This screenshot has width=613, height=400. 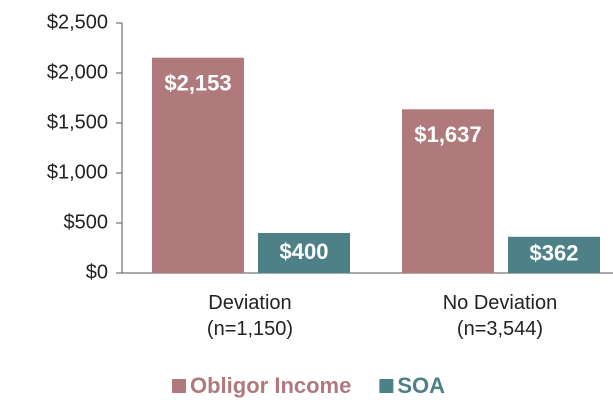 What do you see at coordinates (86, 222) in the screenshot?
I see `y-tick-label: $500` at bounding box center [86, 222].